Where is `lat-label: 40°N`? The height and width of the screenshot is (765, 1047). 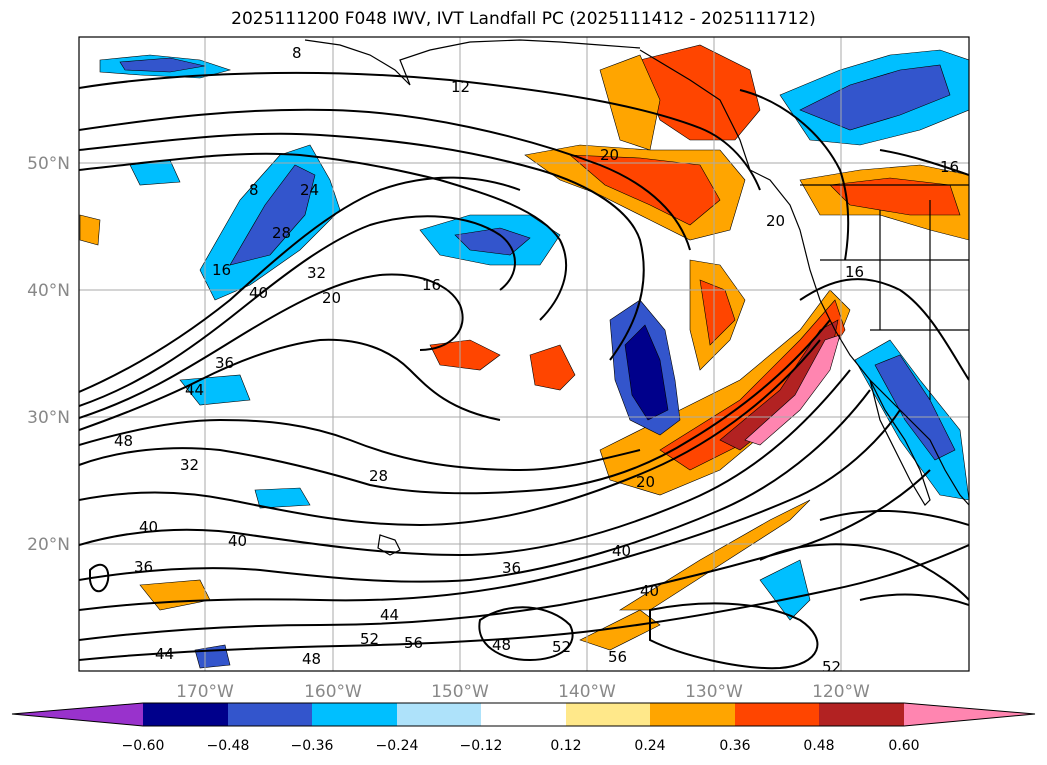
lat-label: 40°N is located at coordinates (48, 291).